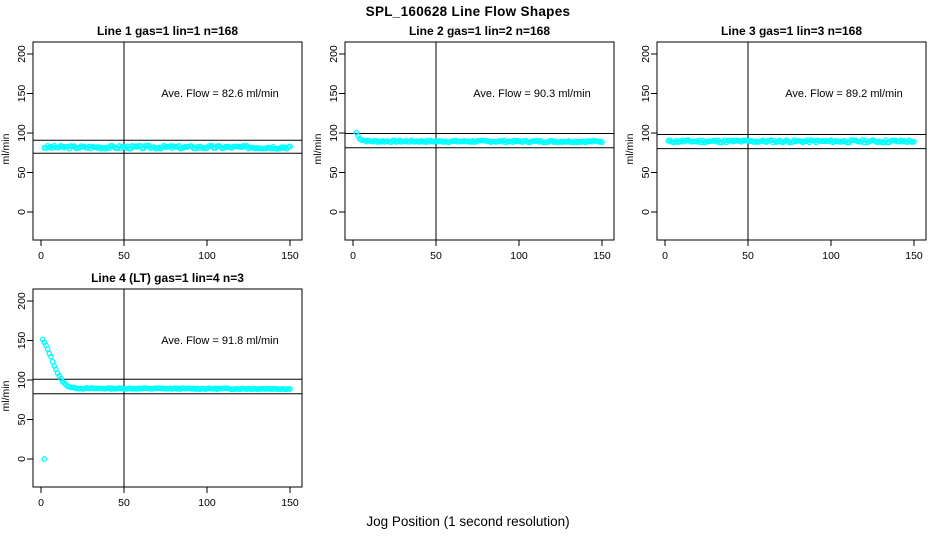 The height and width of the screenshot is (540, 936). What do you see at coordinates (531, 94) in the screenshot?
I see `ave-flow-annotation: Ave. Flow = 90.3 ml/min` at bounding box center [531, 94].